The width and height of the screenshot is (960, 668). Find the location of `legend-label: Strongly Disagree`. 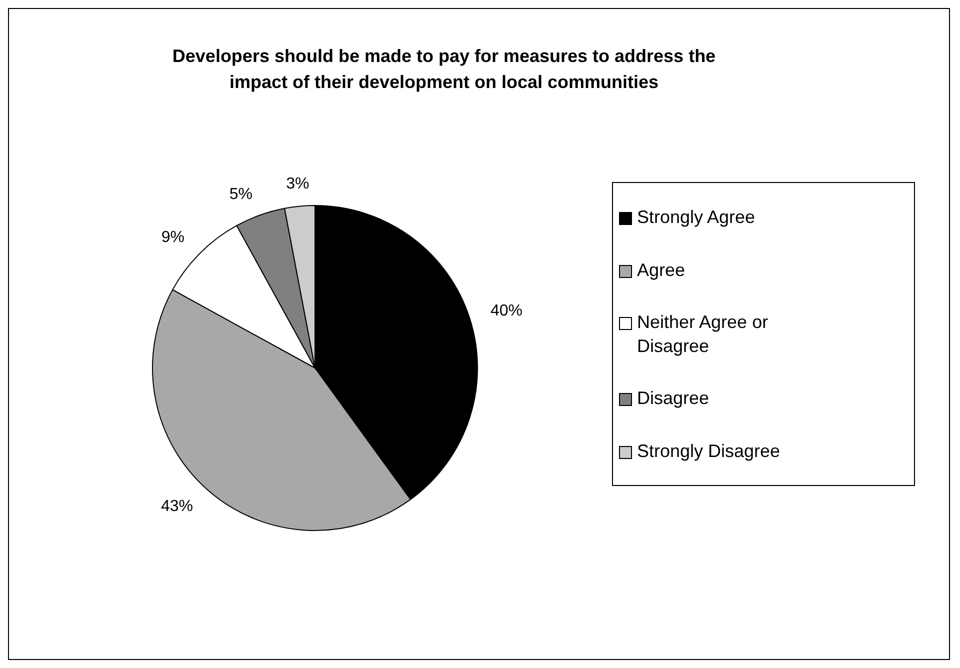

legend-label: Strongly Disagree is located at coordinates (709, 451).